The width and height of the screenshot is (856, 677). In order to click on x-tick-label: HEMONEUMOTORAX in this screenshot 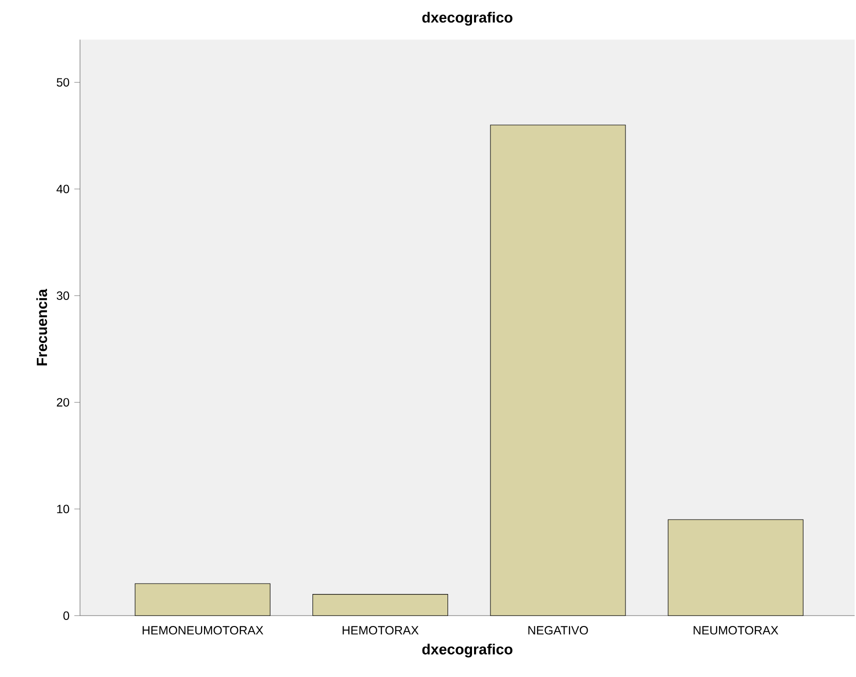, I will do `click(203, 630)`.